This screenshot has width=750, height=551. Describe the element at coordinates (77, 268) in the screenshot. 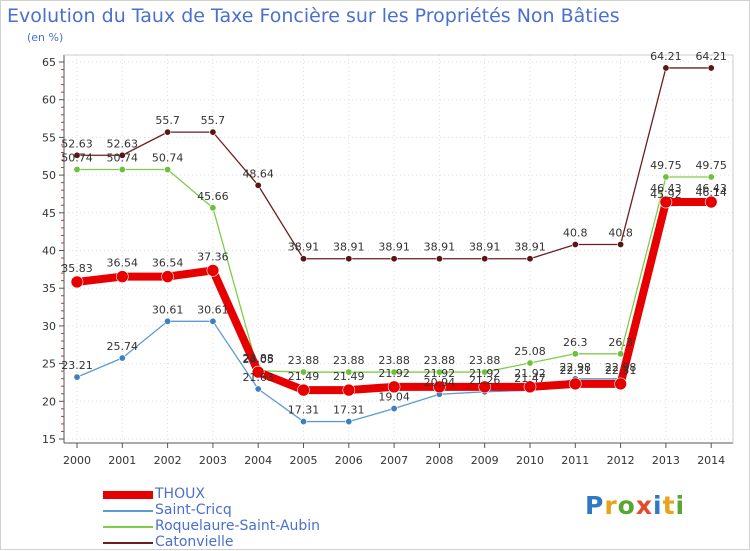

I see `data-label-thoux: 35.83` at that location.